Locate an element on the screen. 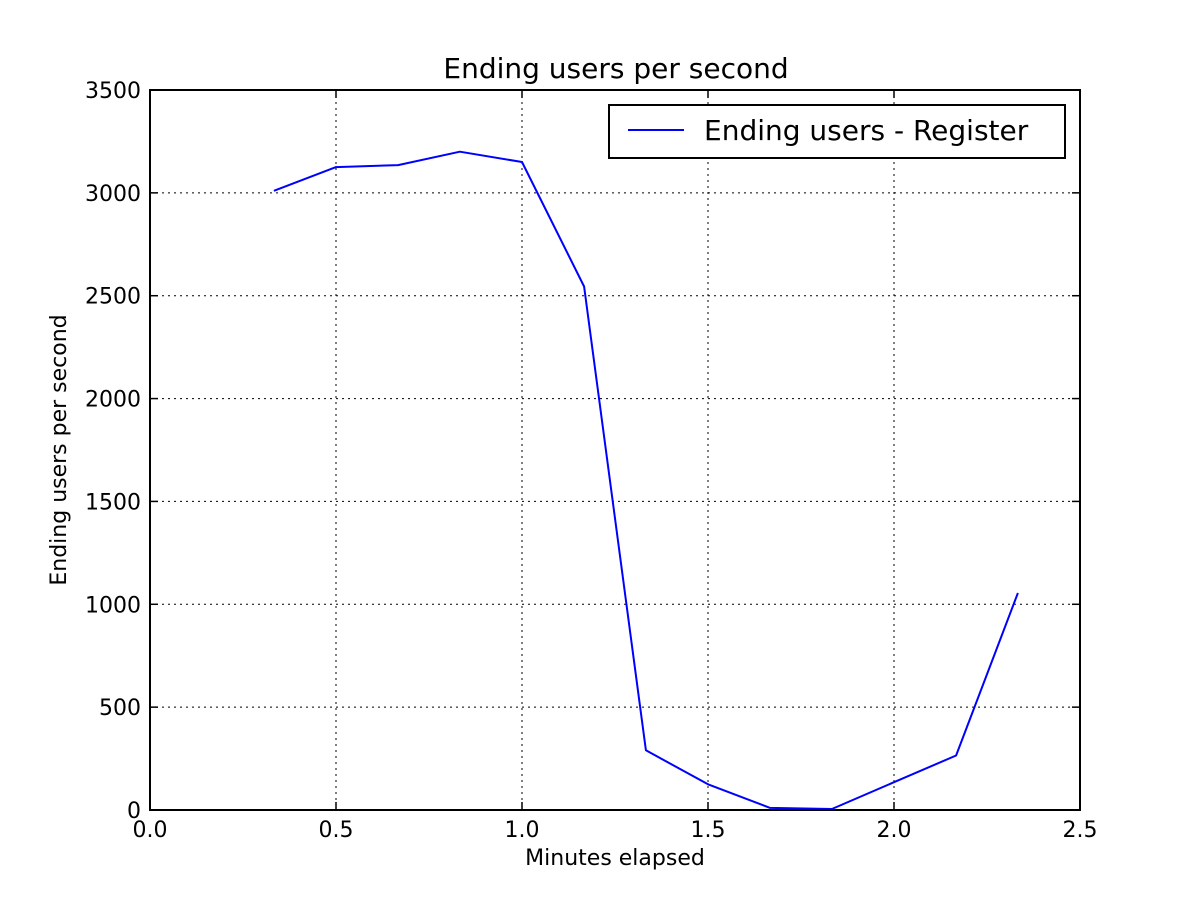 Image resolution: width=1200 pixels, height=900 pixels. y-tick-label: 3500 is located at coordinates (113, 91).